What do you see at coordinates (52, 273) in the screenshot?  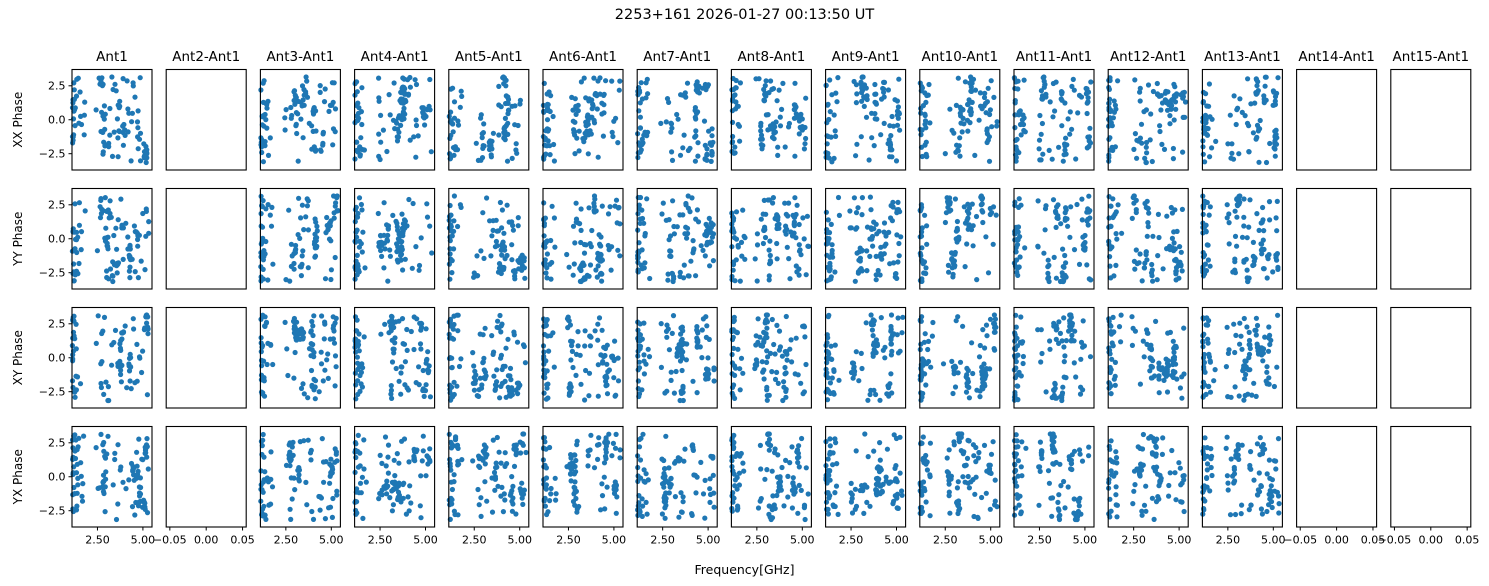 I see `y-tick-label: −2.5` at bounding box center [52, 273].